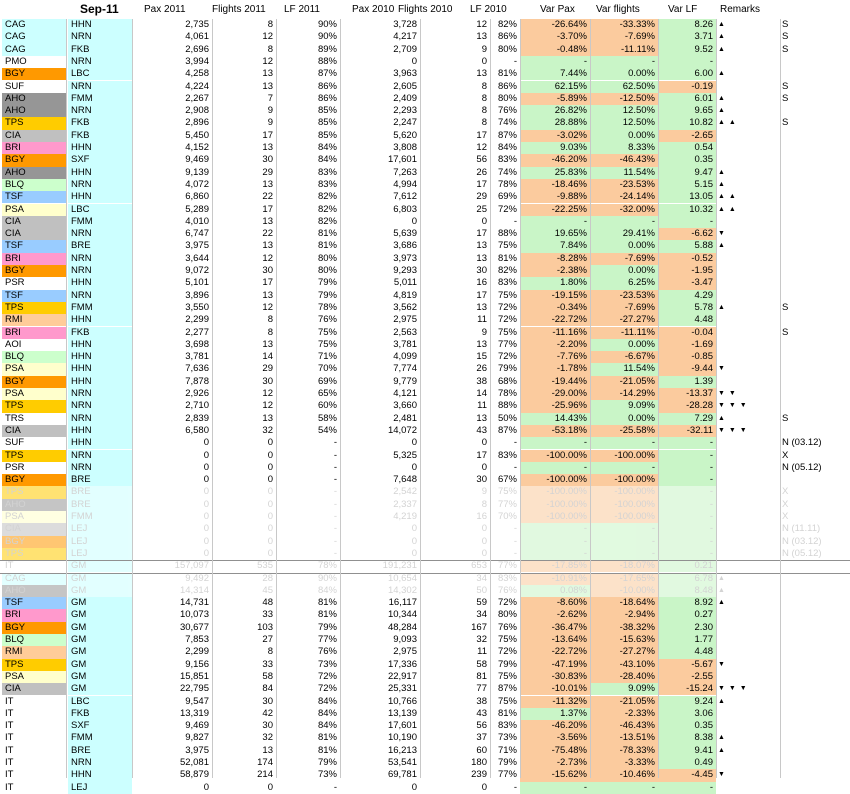  Describe the element at coordinates (414, 787) in the screenshot. I see `pax-2010-cell: 0` at that location.